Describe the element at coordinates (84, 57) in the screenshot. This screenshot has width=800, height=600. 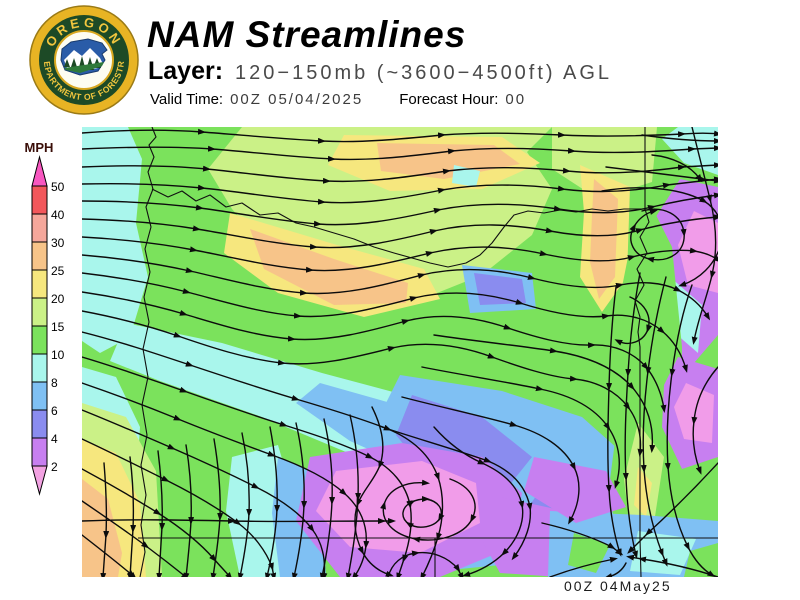
I see `oregon-emblem` at that location.